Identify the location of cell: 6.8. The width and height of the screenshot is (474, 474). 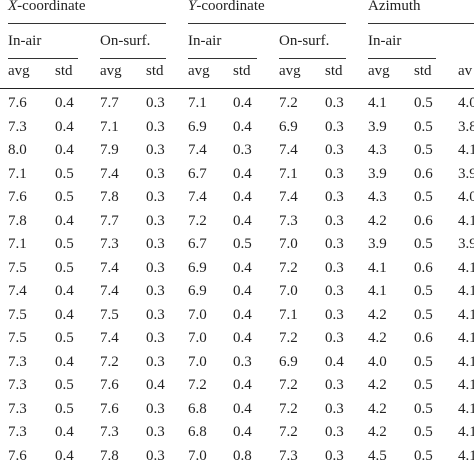
(197, 408).